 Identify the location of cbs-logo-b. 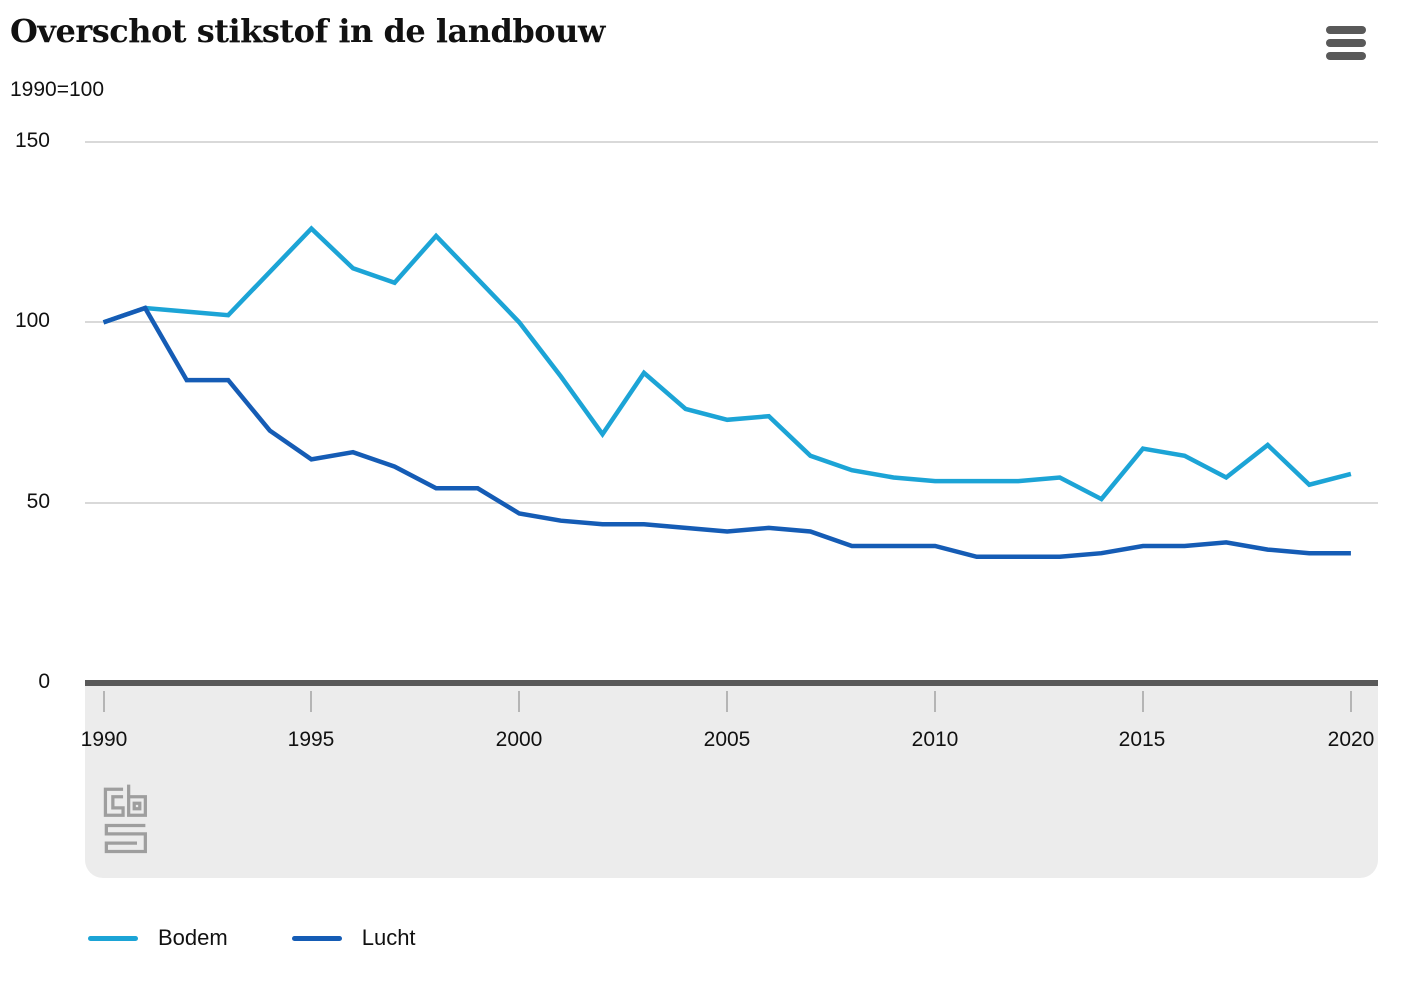
(137, 800).